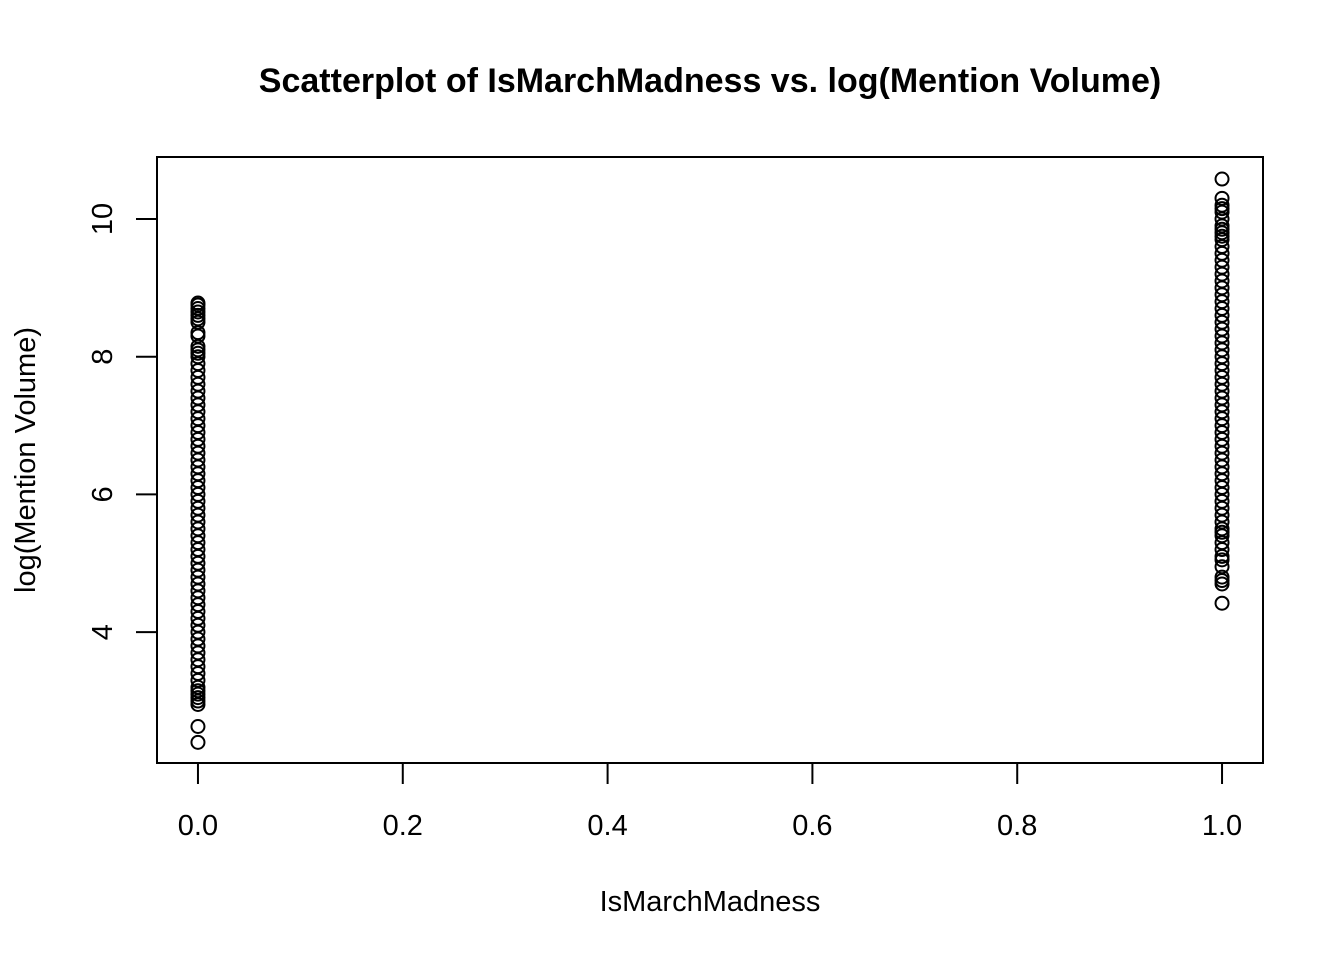 This screenshot has height=960, width=1344. Describe the element at coordinates (403, 826) in the screenshot. I see `x-tick-label: 0.2` at that location.